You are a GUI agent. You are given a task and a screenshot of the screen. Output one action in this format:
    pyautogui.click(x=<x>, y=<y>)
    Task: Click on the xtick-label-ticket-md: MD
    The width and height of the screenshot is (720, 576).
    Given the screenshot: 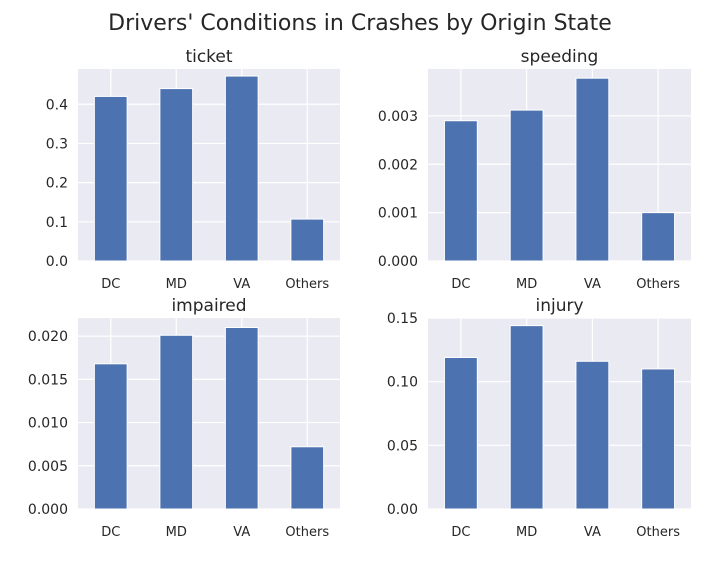 What is the action you would take?
    pyautogui.click(x=176, y=284)
    